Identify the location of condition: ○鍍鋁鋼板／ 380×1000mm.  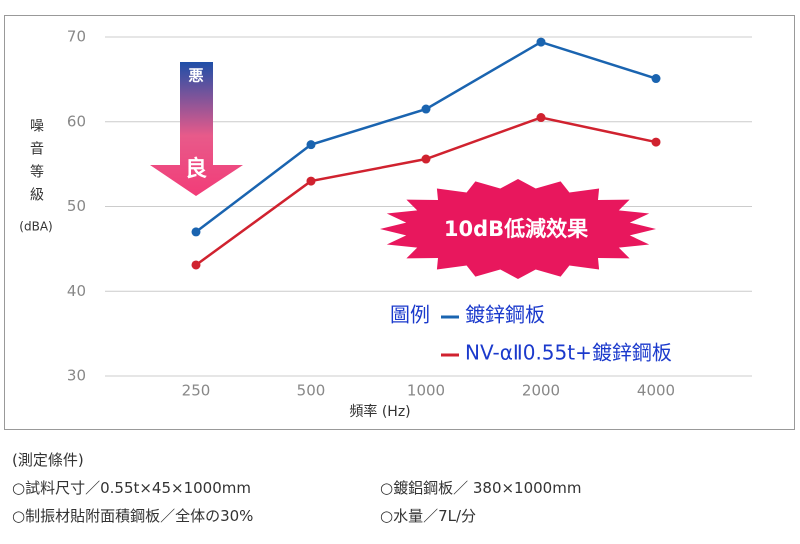
(481, 488).